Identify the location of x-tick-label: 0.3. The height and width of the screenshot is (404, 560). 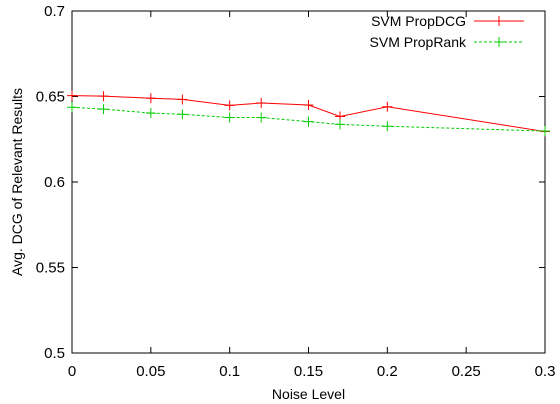
(545, 371).